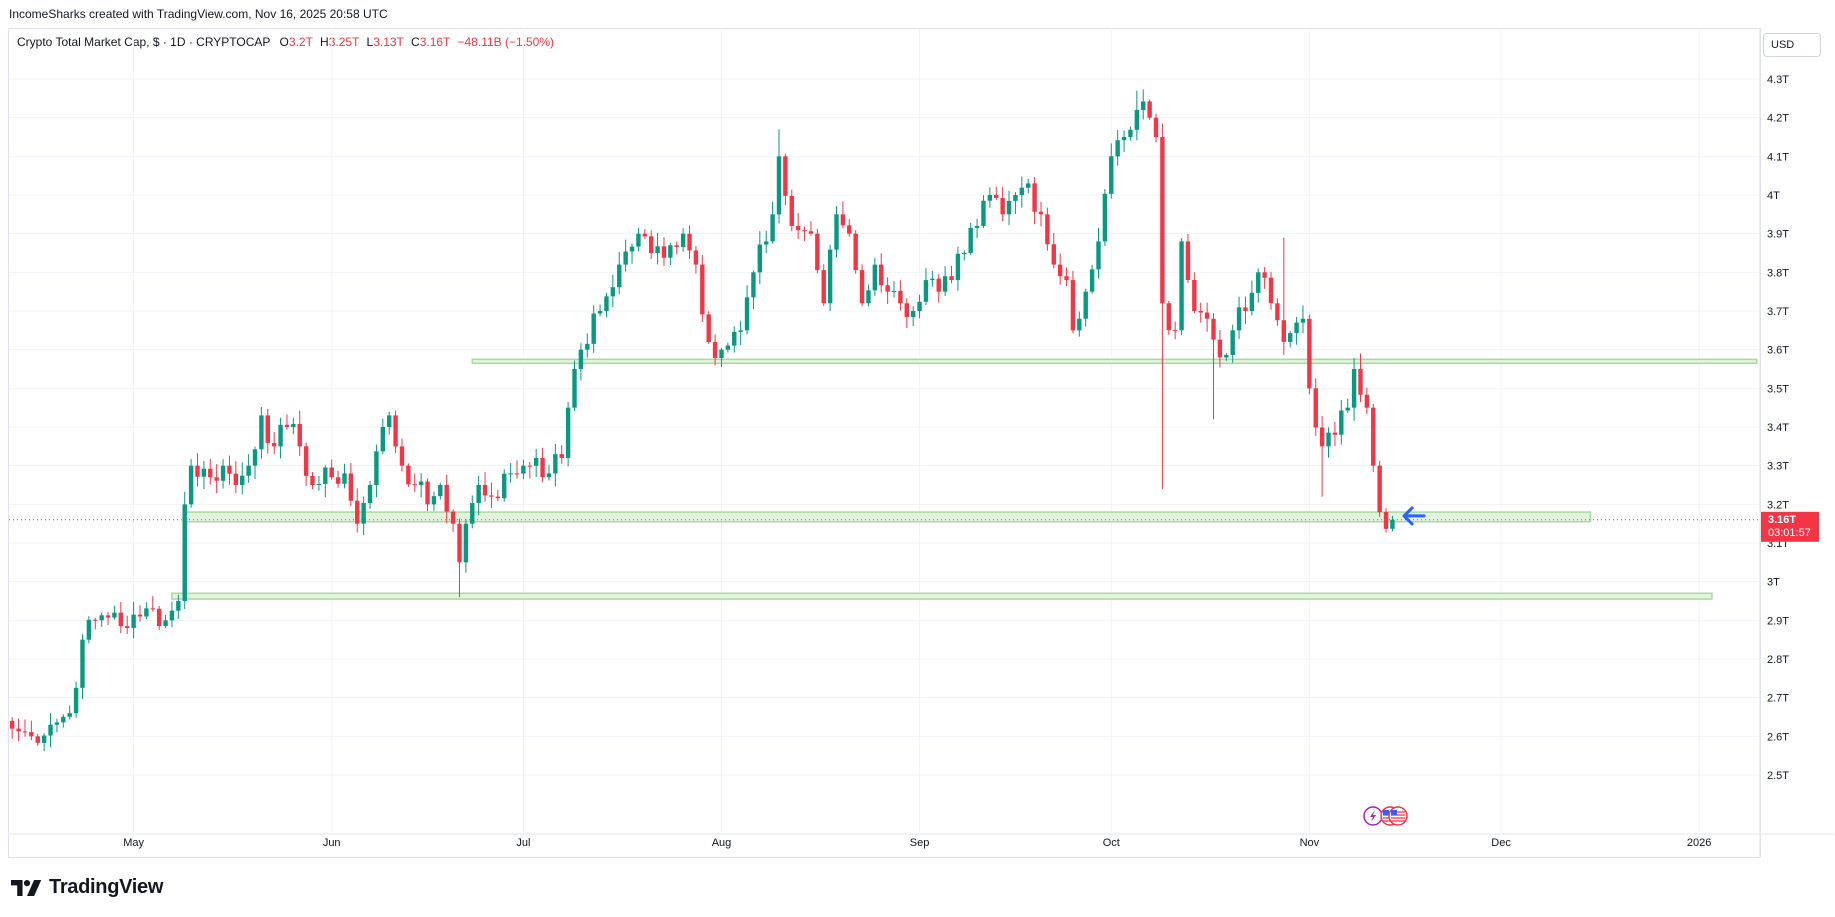  I want to click on y-tick-label: 2.6T, so click(1778, 737).